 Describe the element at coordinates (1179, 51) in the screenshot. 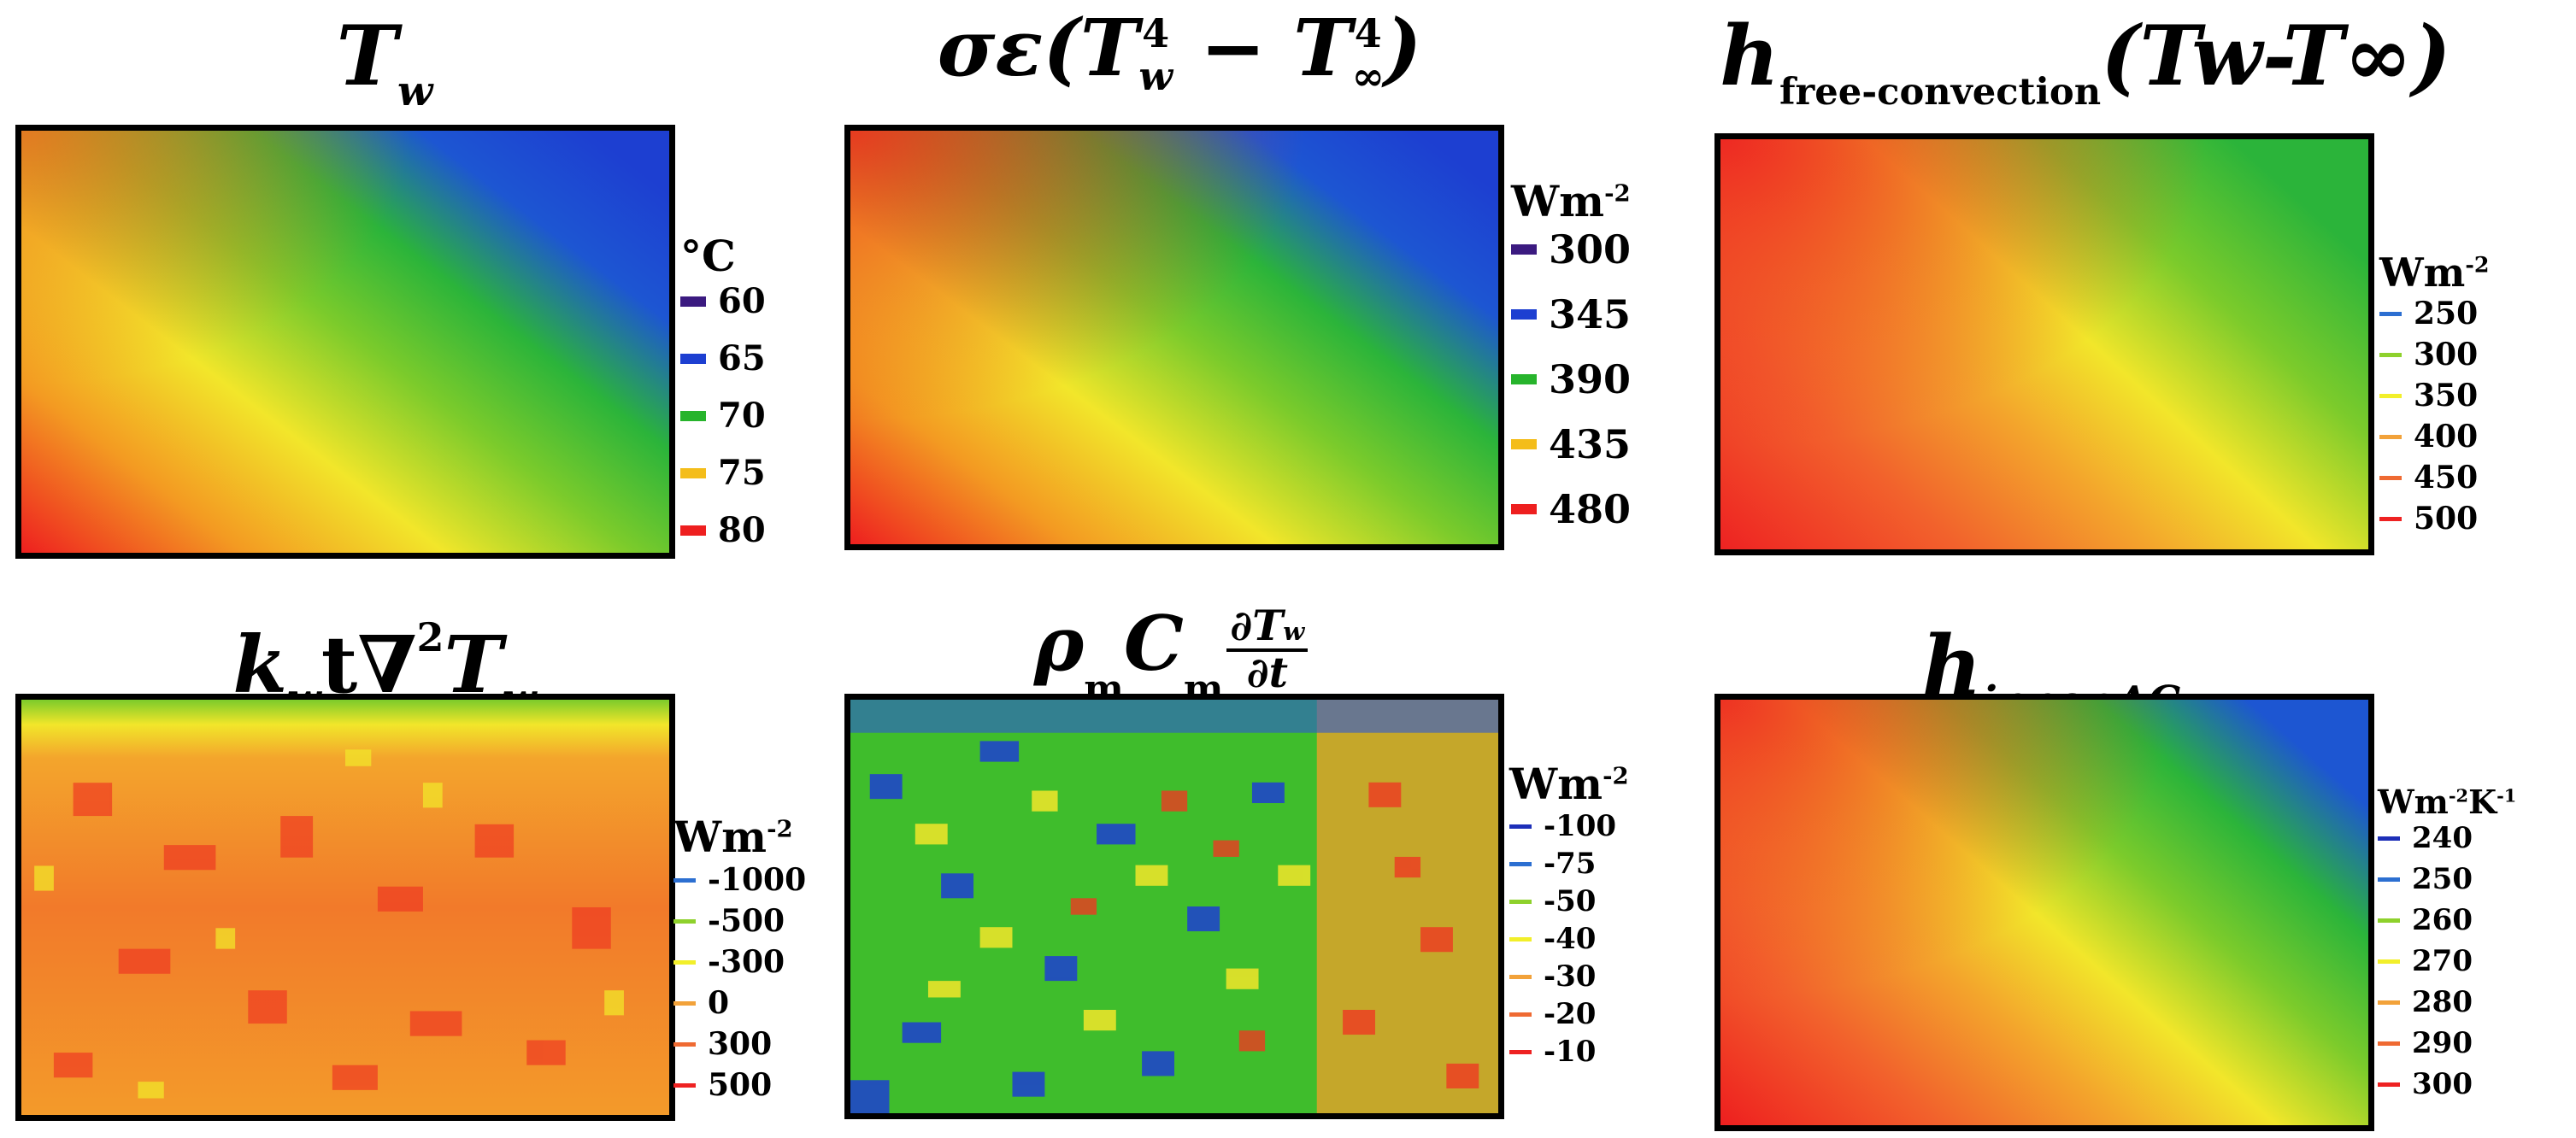

I see `title-radiation: σε(T 4 w − T 4 ∞)` at that location.